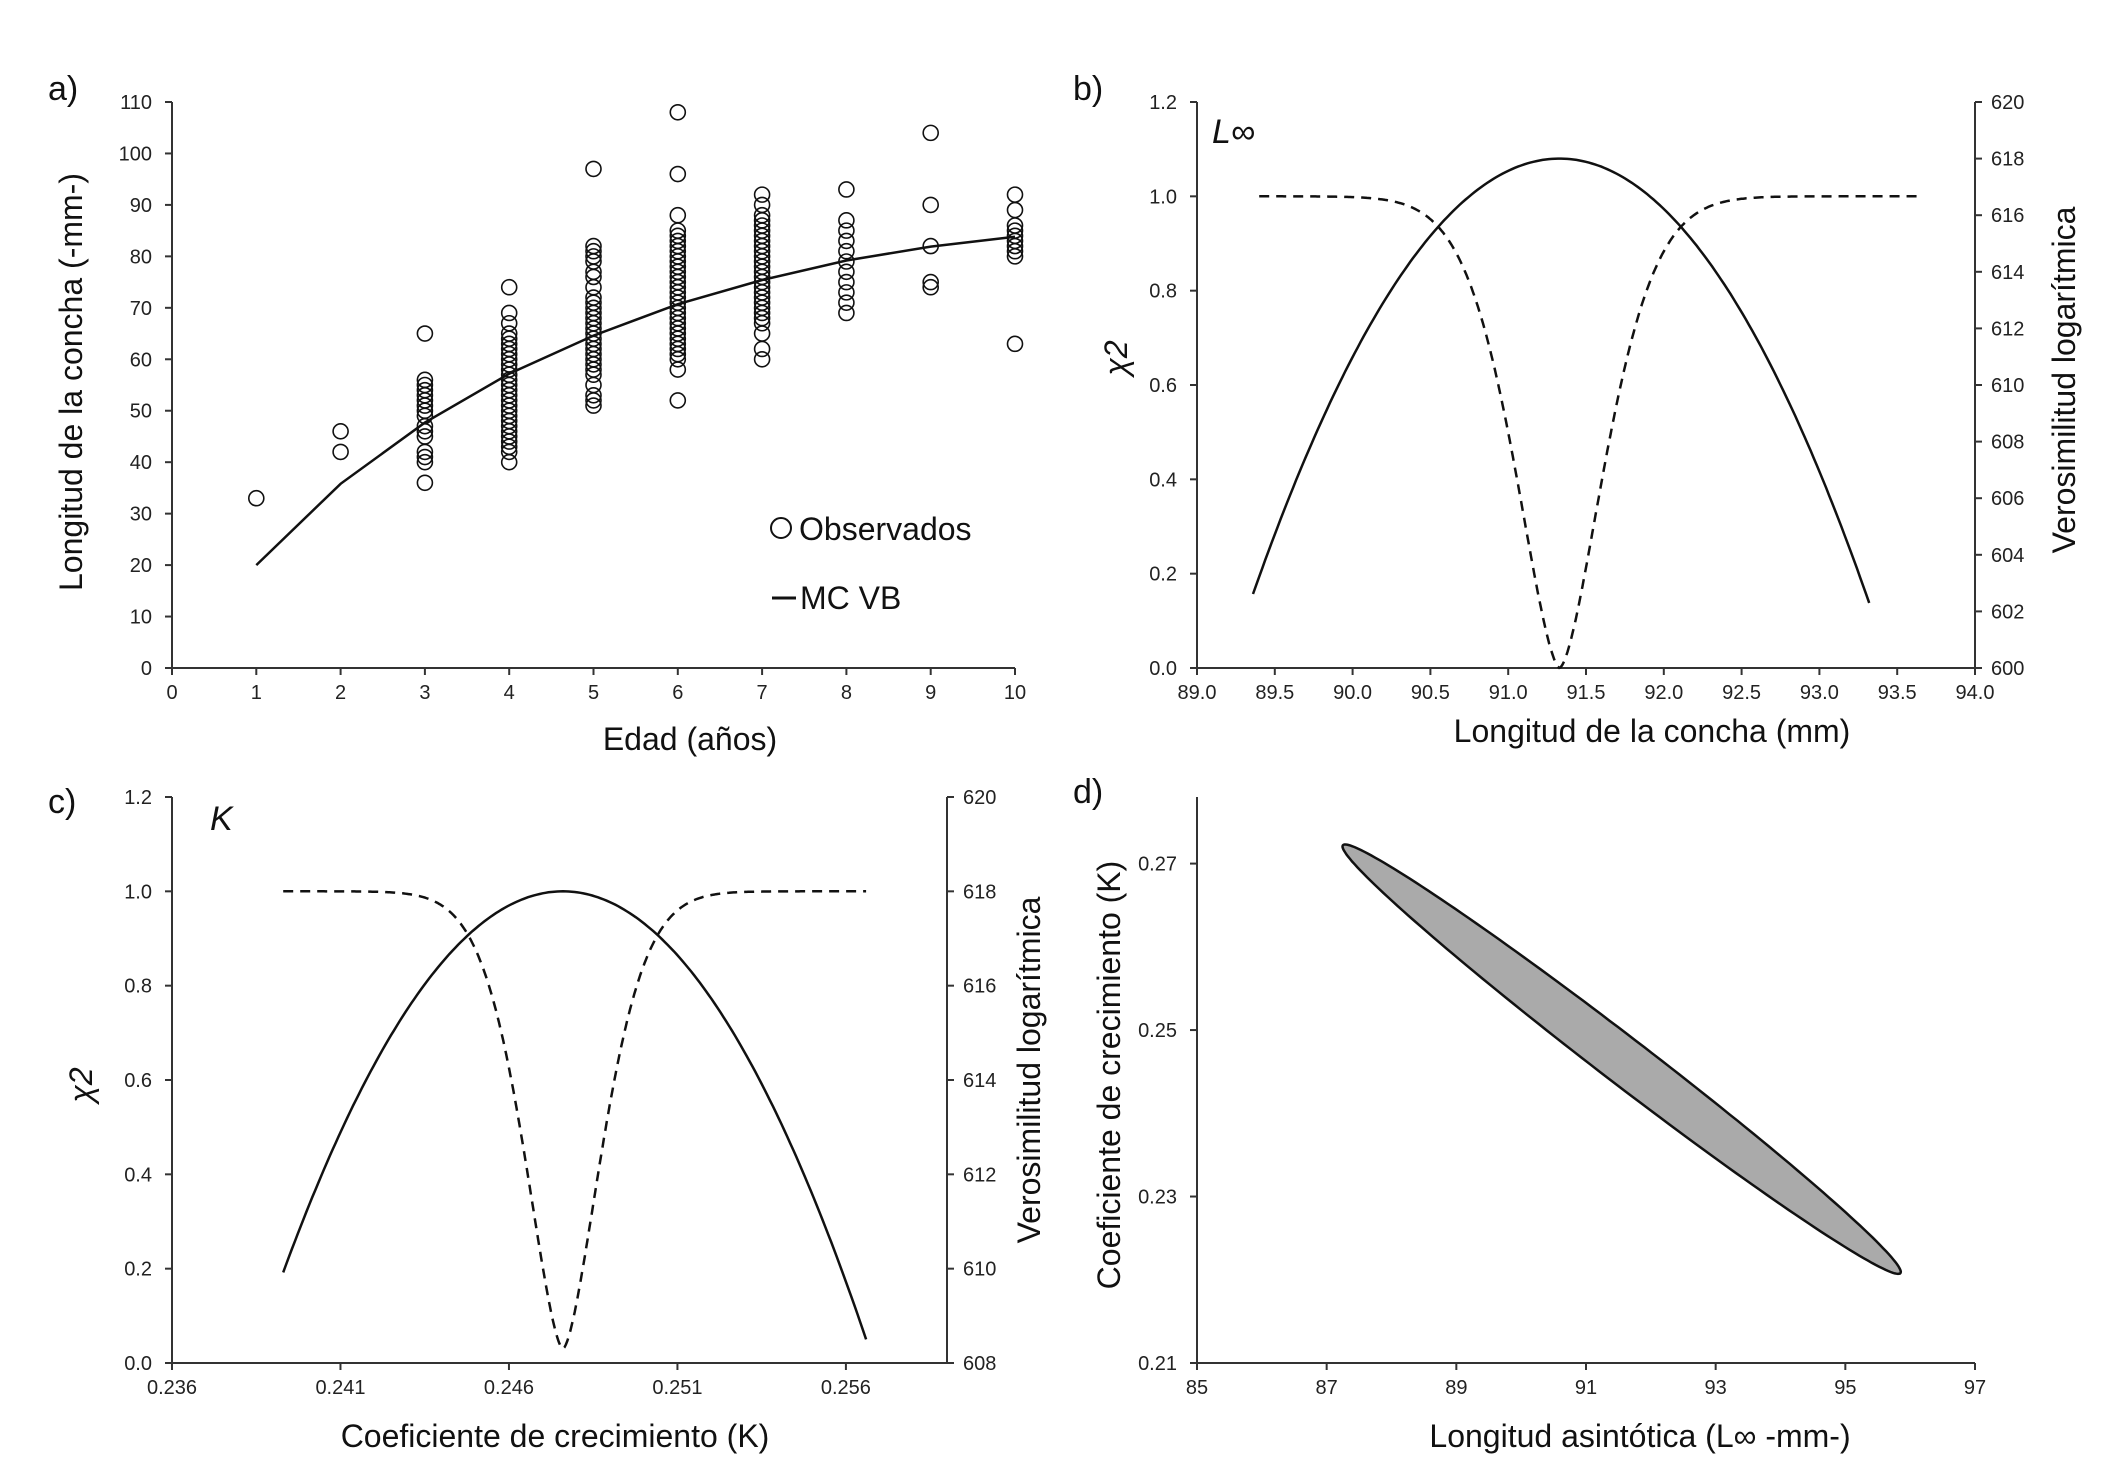 The width and height of the screenshot is (2120, 1484). Describe the element at coordinates (1197, 693) in the screenshot. I see `panel-b-x-tick-label: 89.0` at that location.